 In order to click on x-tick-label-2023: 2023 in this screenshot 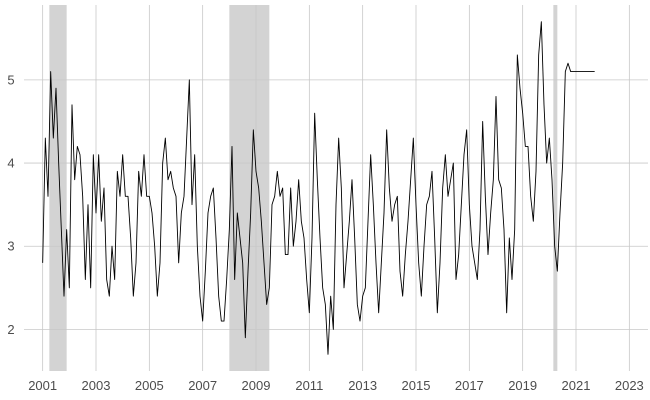, I will do `click(629, 385)`.